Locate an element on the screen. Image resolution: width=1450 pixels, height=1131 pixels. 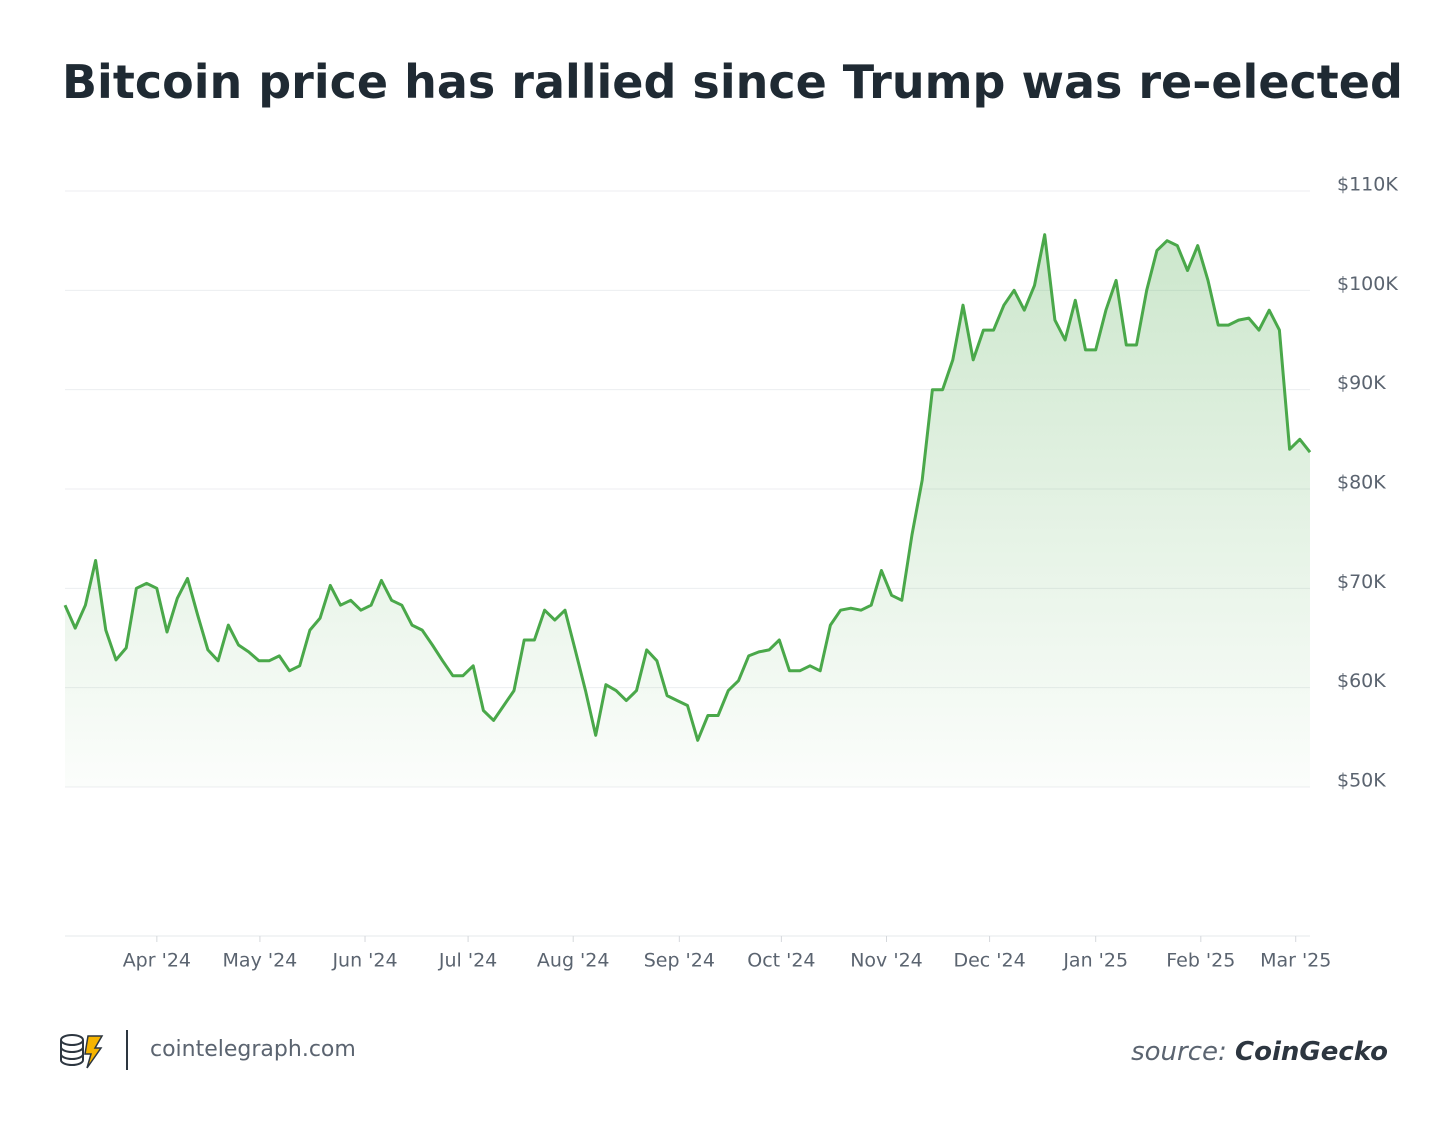
y-tick-label: $70K is located at coordinates (1361, 582).